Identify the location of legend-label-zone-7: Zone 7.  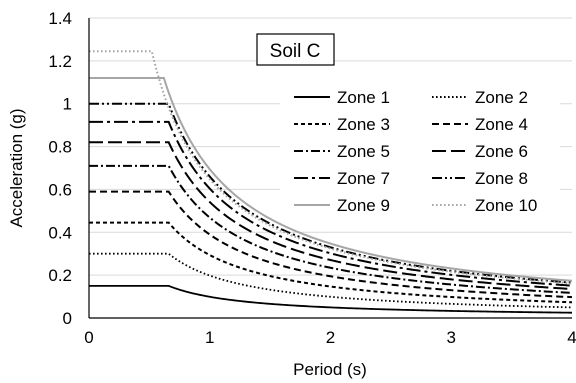
(363, 178).